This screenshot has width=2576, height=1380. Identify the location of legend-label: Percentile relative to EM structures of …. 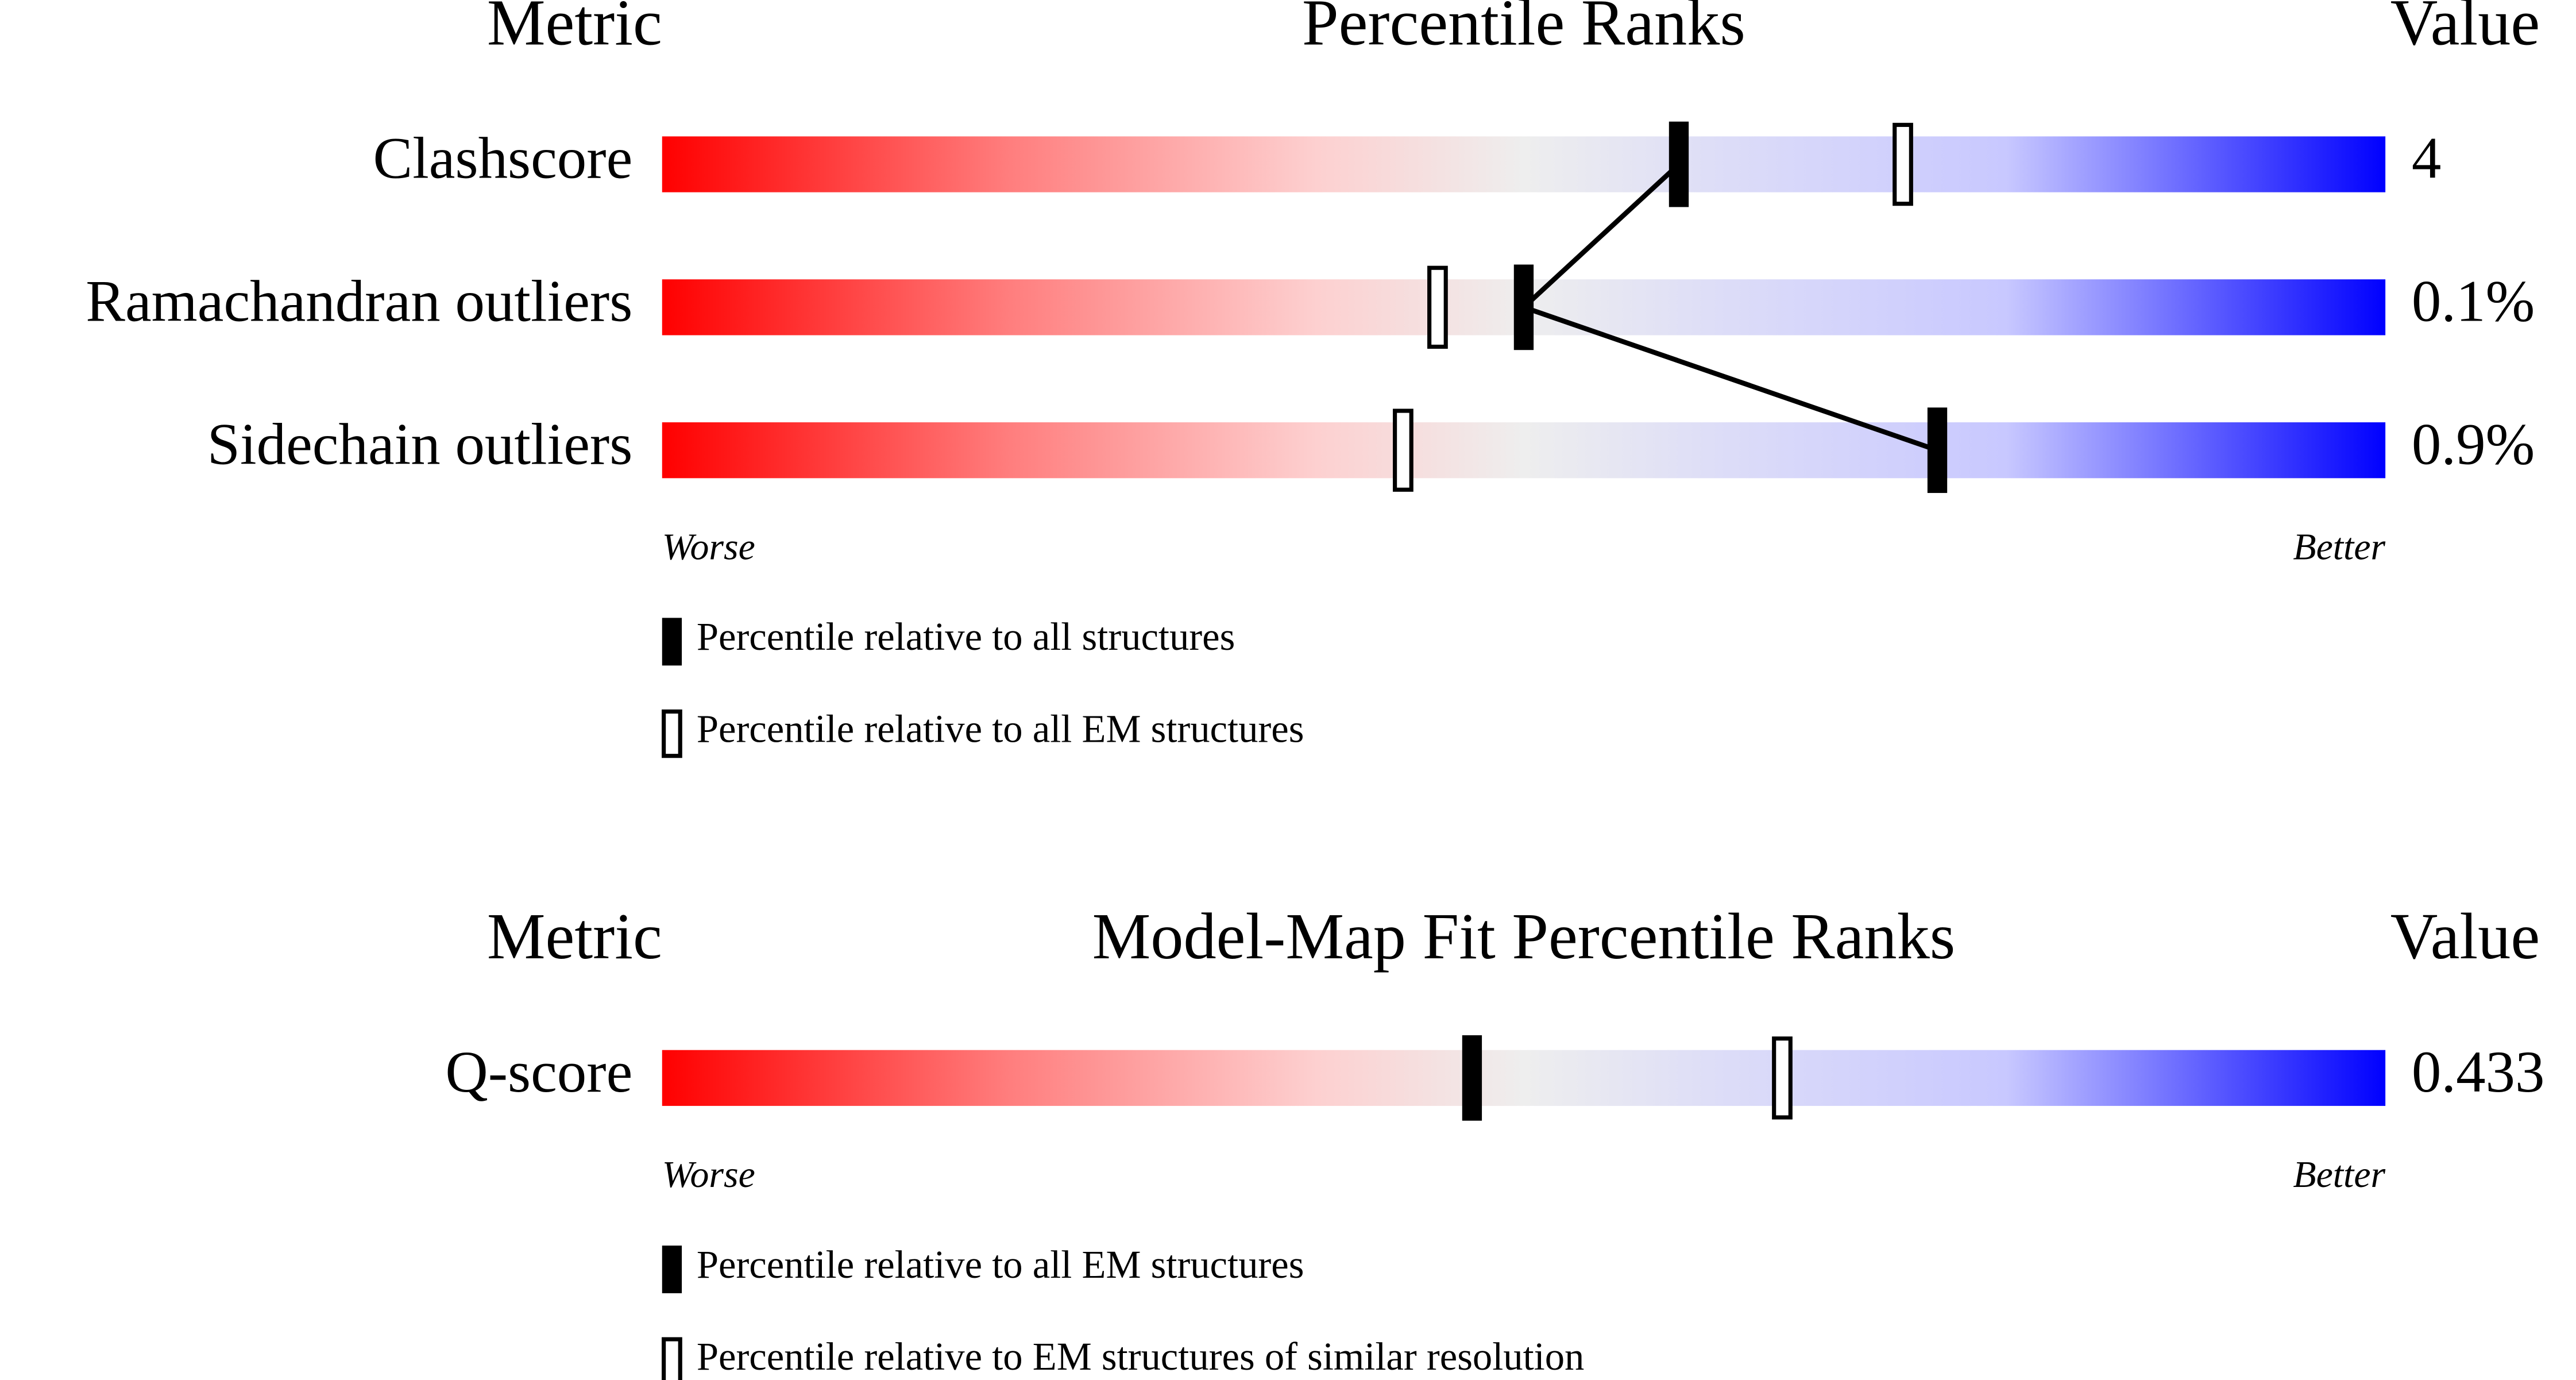
(1141, 1356).